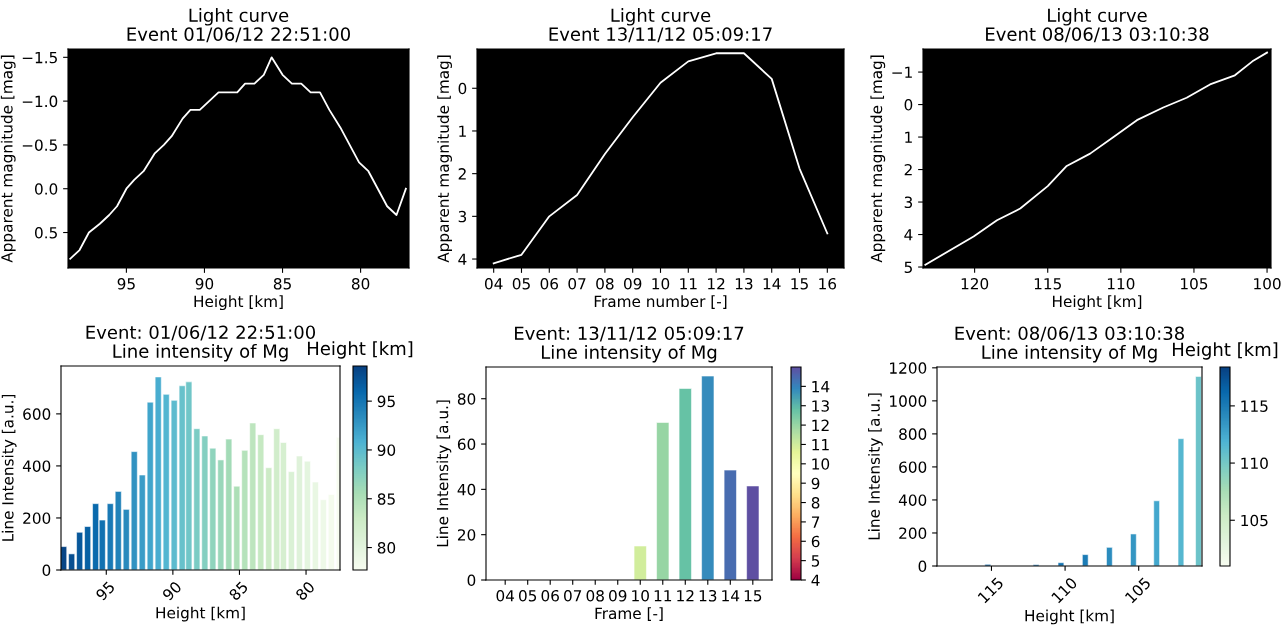  What do you see at coordinates (821, 387) in the screenshot?
I see `color-bar-label: 14` at bounding box center [821, 387].